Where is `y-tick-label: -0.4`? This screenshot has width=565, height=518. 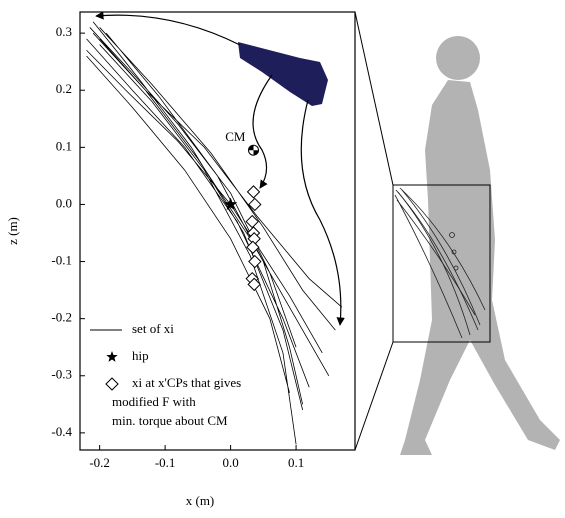
y-tick-label: -0.4 is located at coordinates (61, 431).